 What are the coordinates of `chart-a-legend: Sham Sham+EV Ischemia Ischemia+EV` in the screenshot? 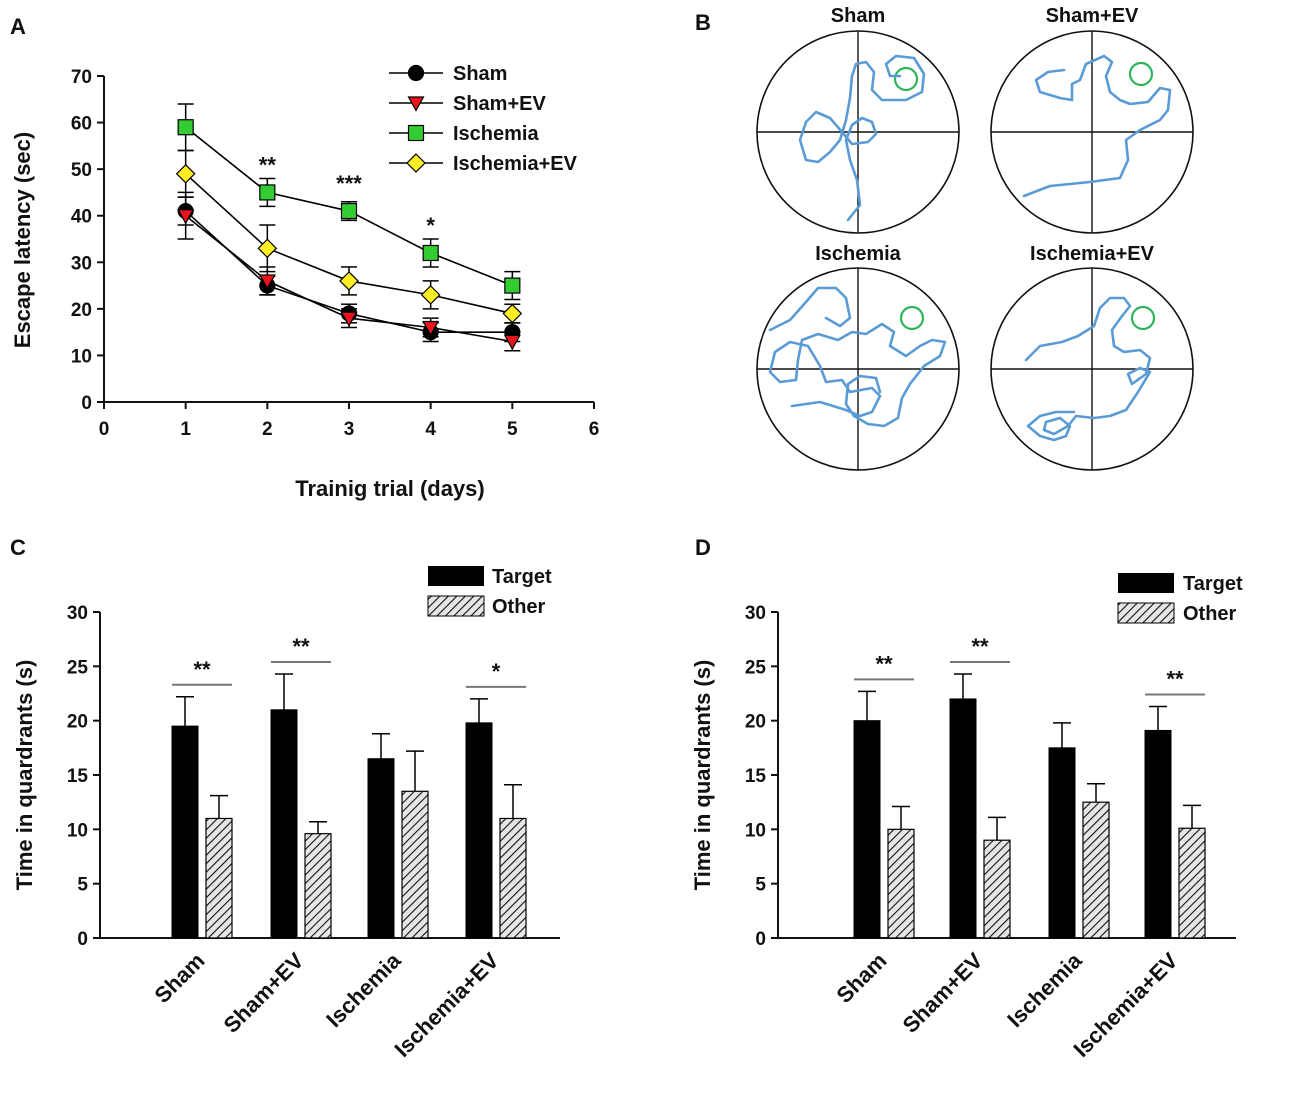 It's located at (483, 119).